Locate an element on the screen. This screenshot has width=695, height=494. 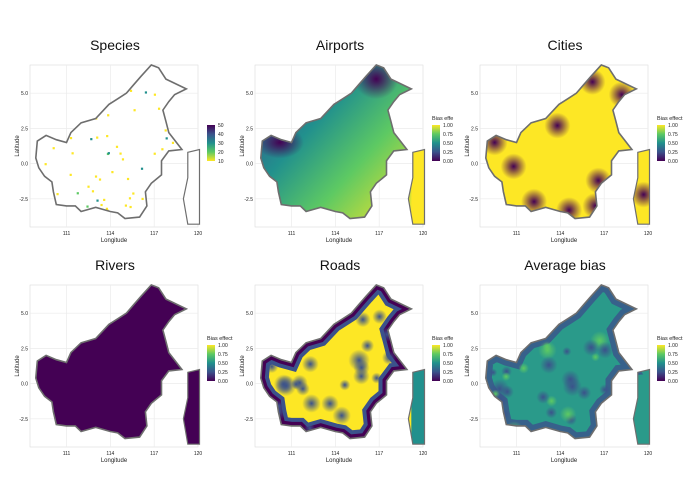
legend-tick-label: 30 is located at coordinates (221, 144).